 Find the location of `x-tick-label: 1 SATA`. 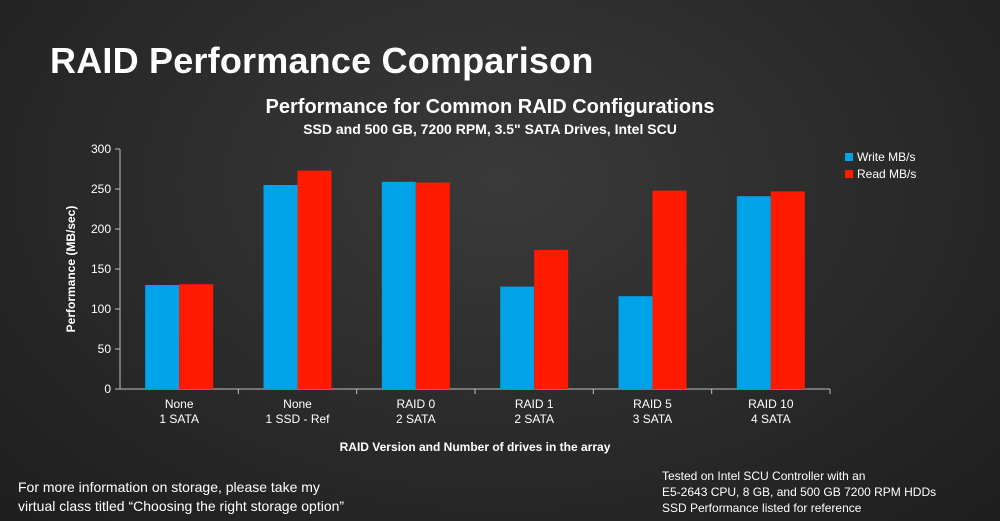

x-tick-label: 1 SATA is located at coordinates (179, 419).